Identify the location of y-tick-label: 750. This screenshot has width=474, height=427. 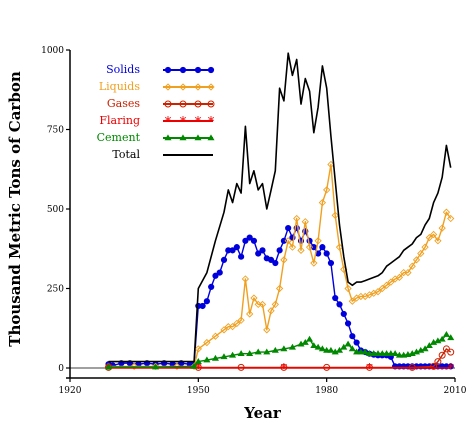
(55, 131).